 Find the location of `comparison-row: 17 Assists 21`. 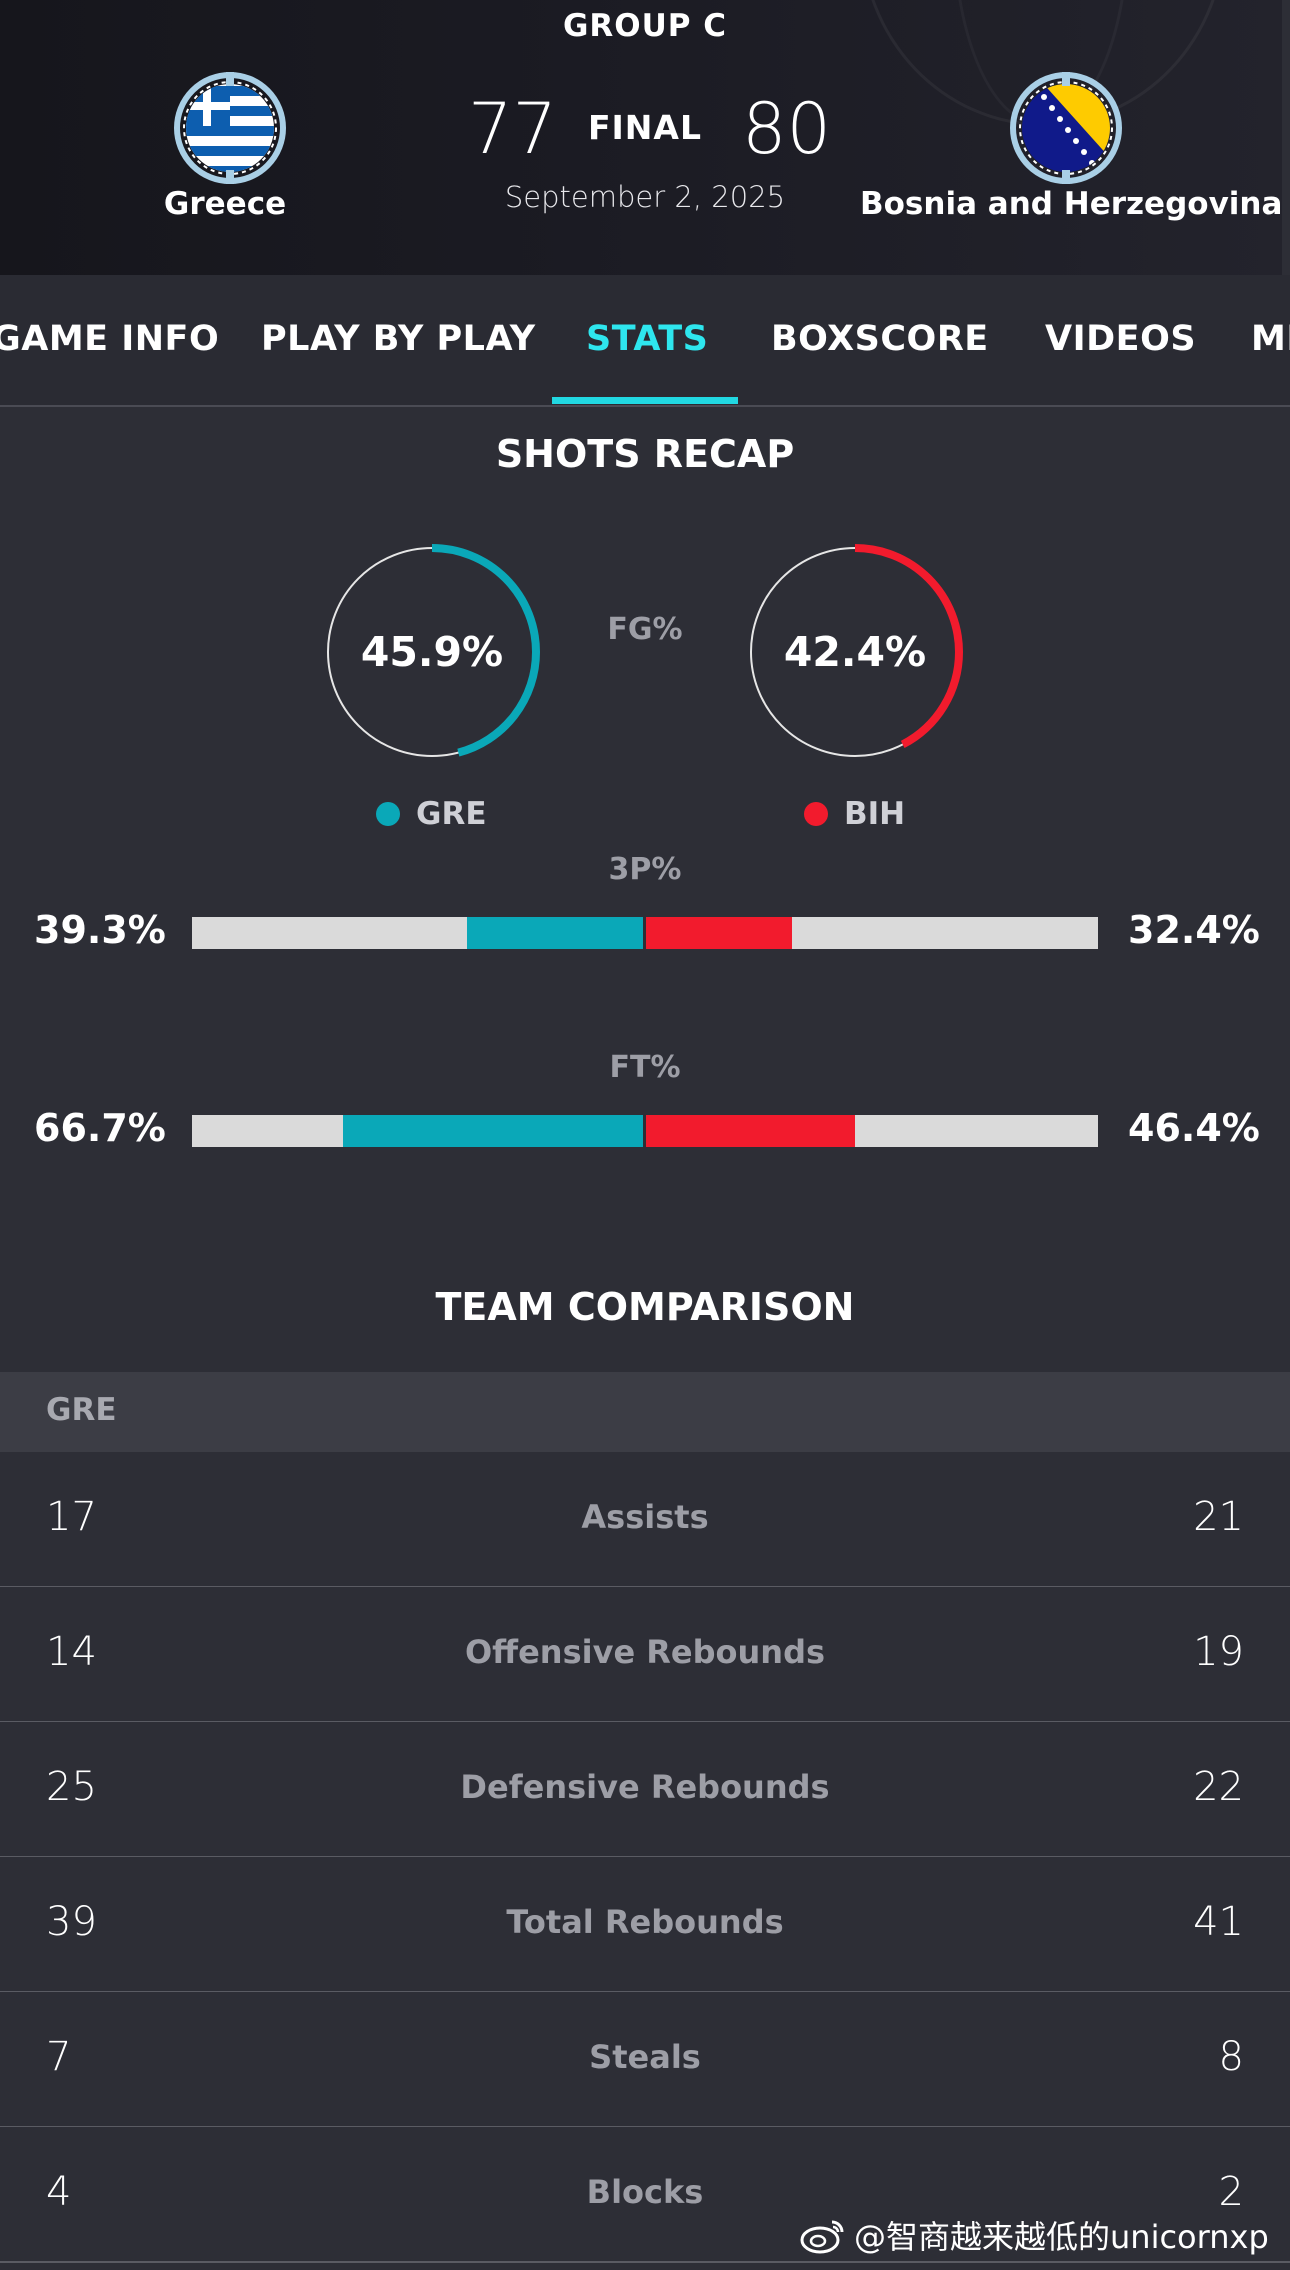

comparison-row: 17 Assists 21 is located at coordinates (645, 1520).